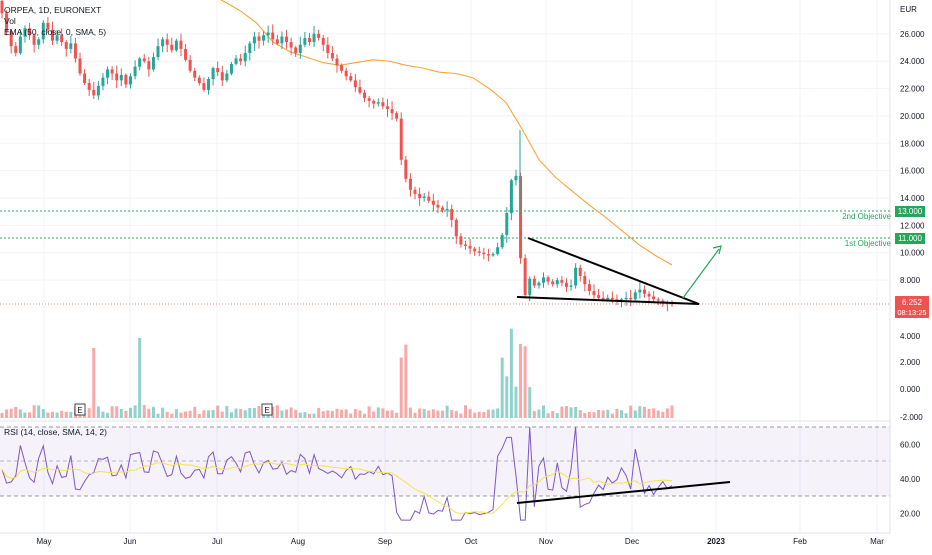 The image size is (932, 555). Describe the element at coordinates (701, 273) in the screenshot. I see `target-arrow-line` at that location.